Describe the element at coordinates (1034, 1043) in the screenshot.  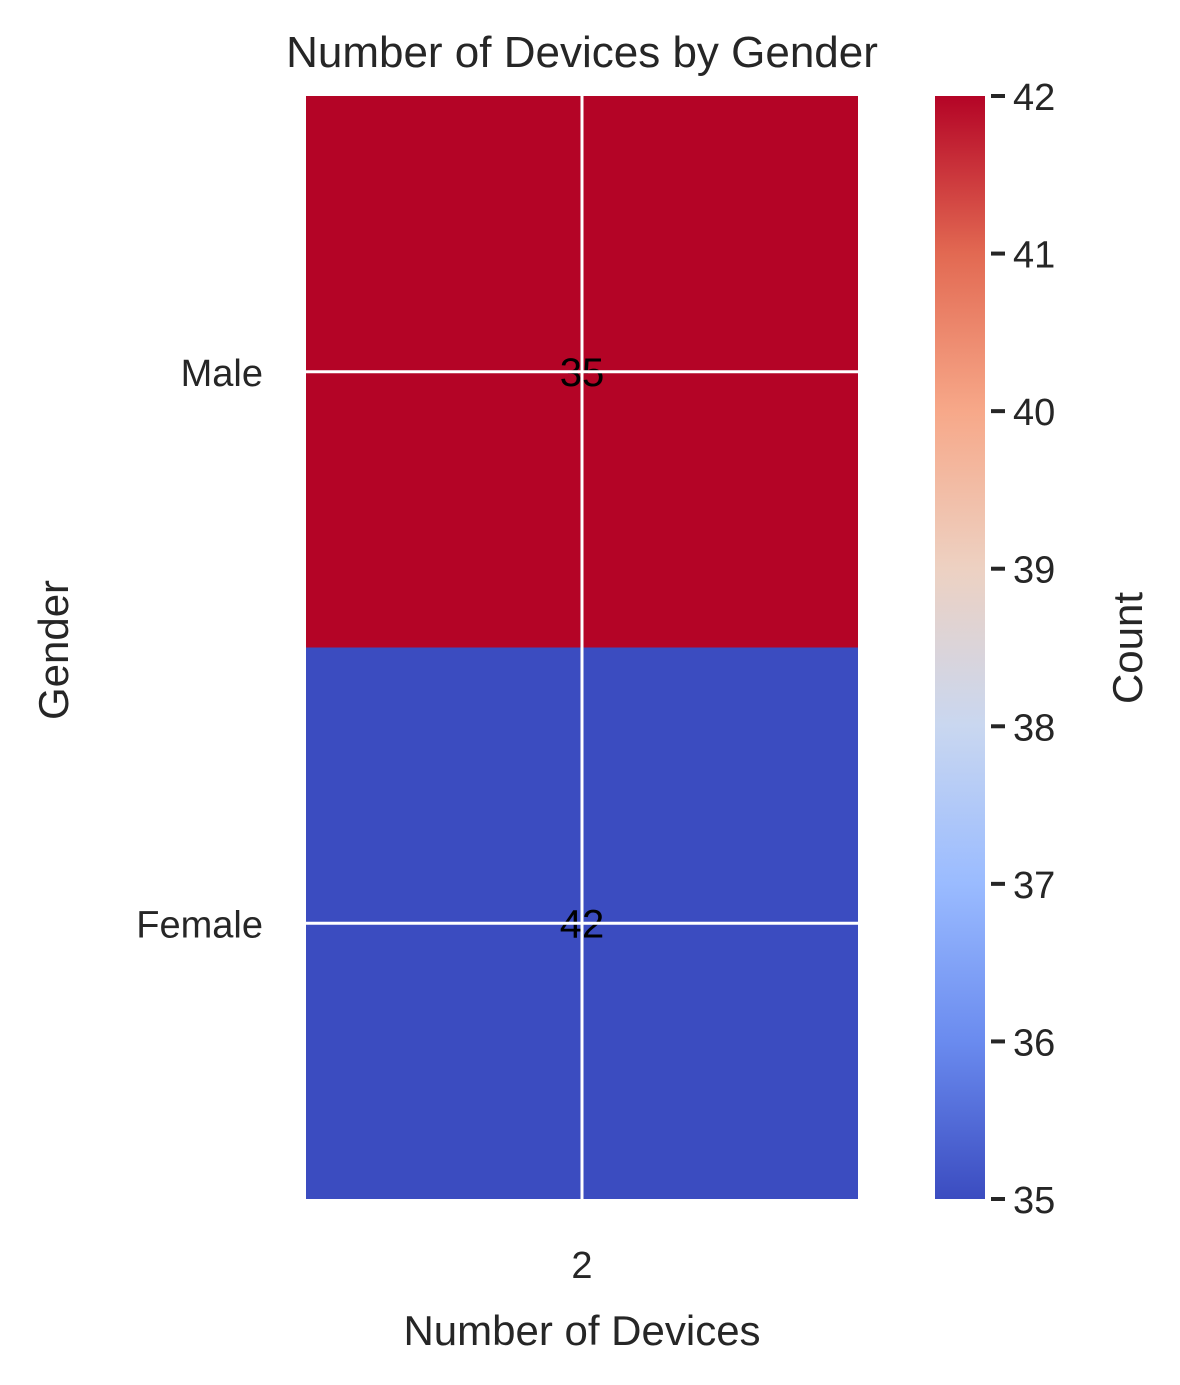
I see `colorbar-tick-label: 36` at that location.